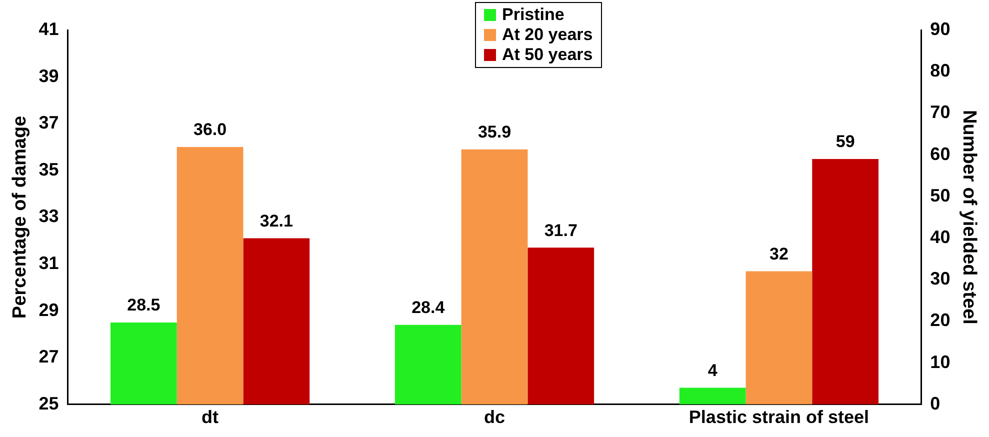 Image resolution: width=989 pixels, height=437 pixels. I want to click on x-tick-label: dt, so click(210, 417).